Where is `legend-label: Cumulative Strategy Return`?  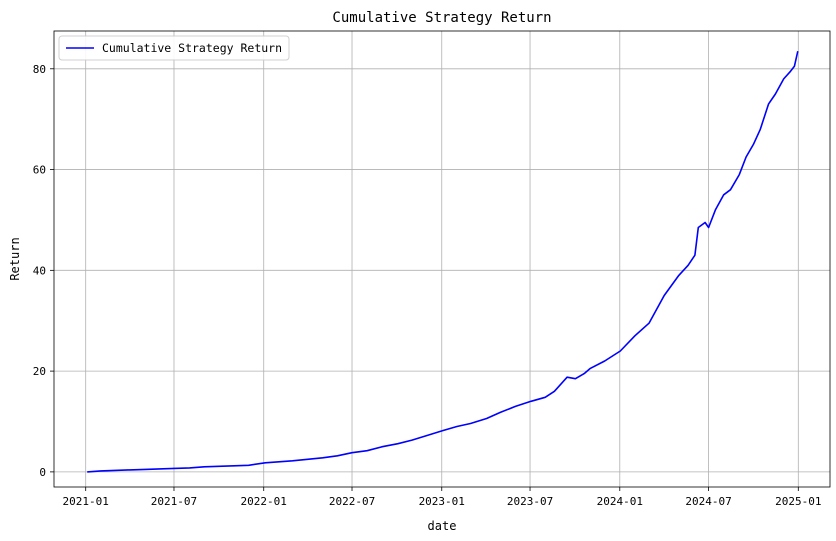
legend-label: Cumulative Strategy Return is located at coordinates (192, 48).